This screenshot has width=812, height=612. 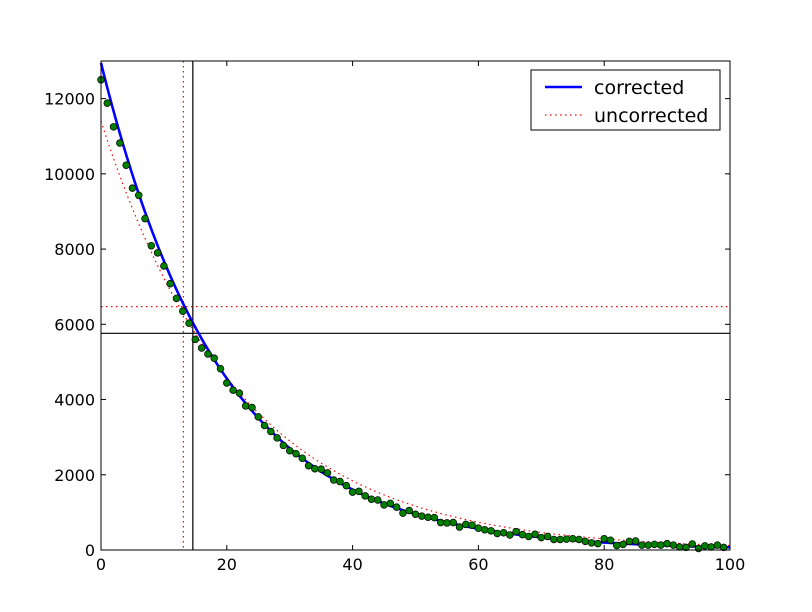 What do you see at coordinates (69, 99) in the screenshot?
I see `y-tick-label: 12000` at bounding box center [69, 99].